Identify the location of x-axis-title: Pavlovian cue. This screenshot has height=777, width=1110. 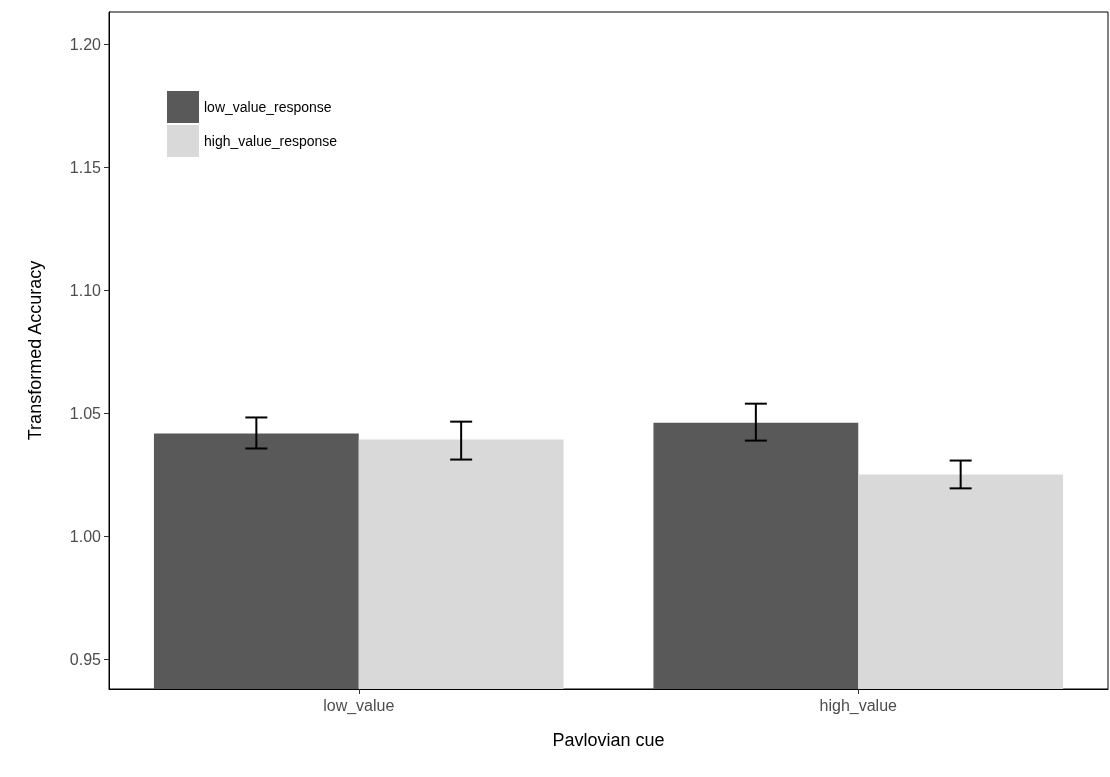
(608, 740).